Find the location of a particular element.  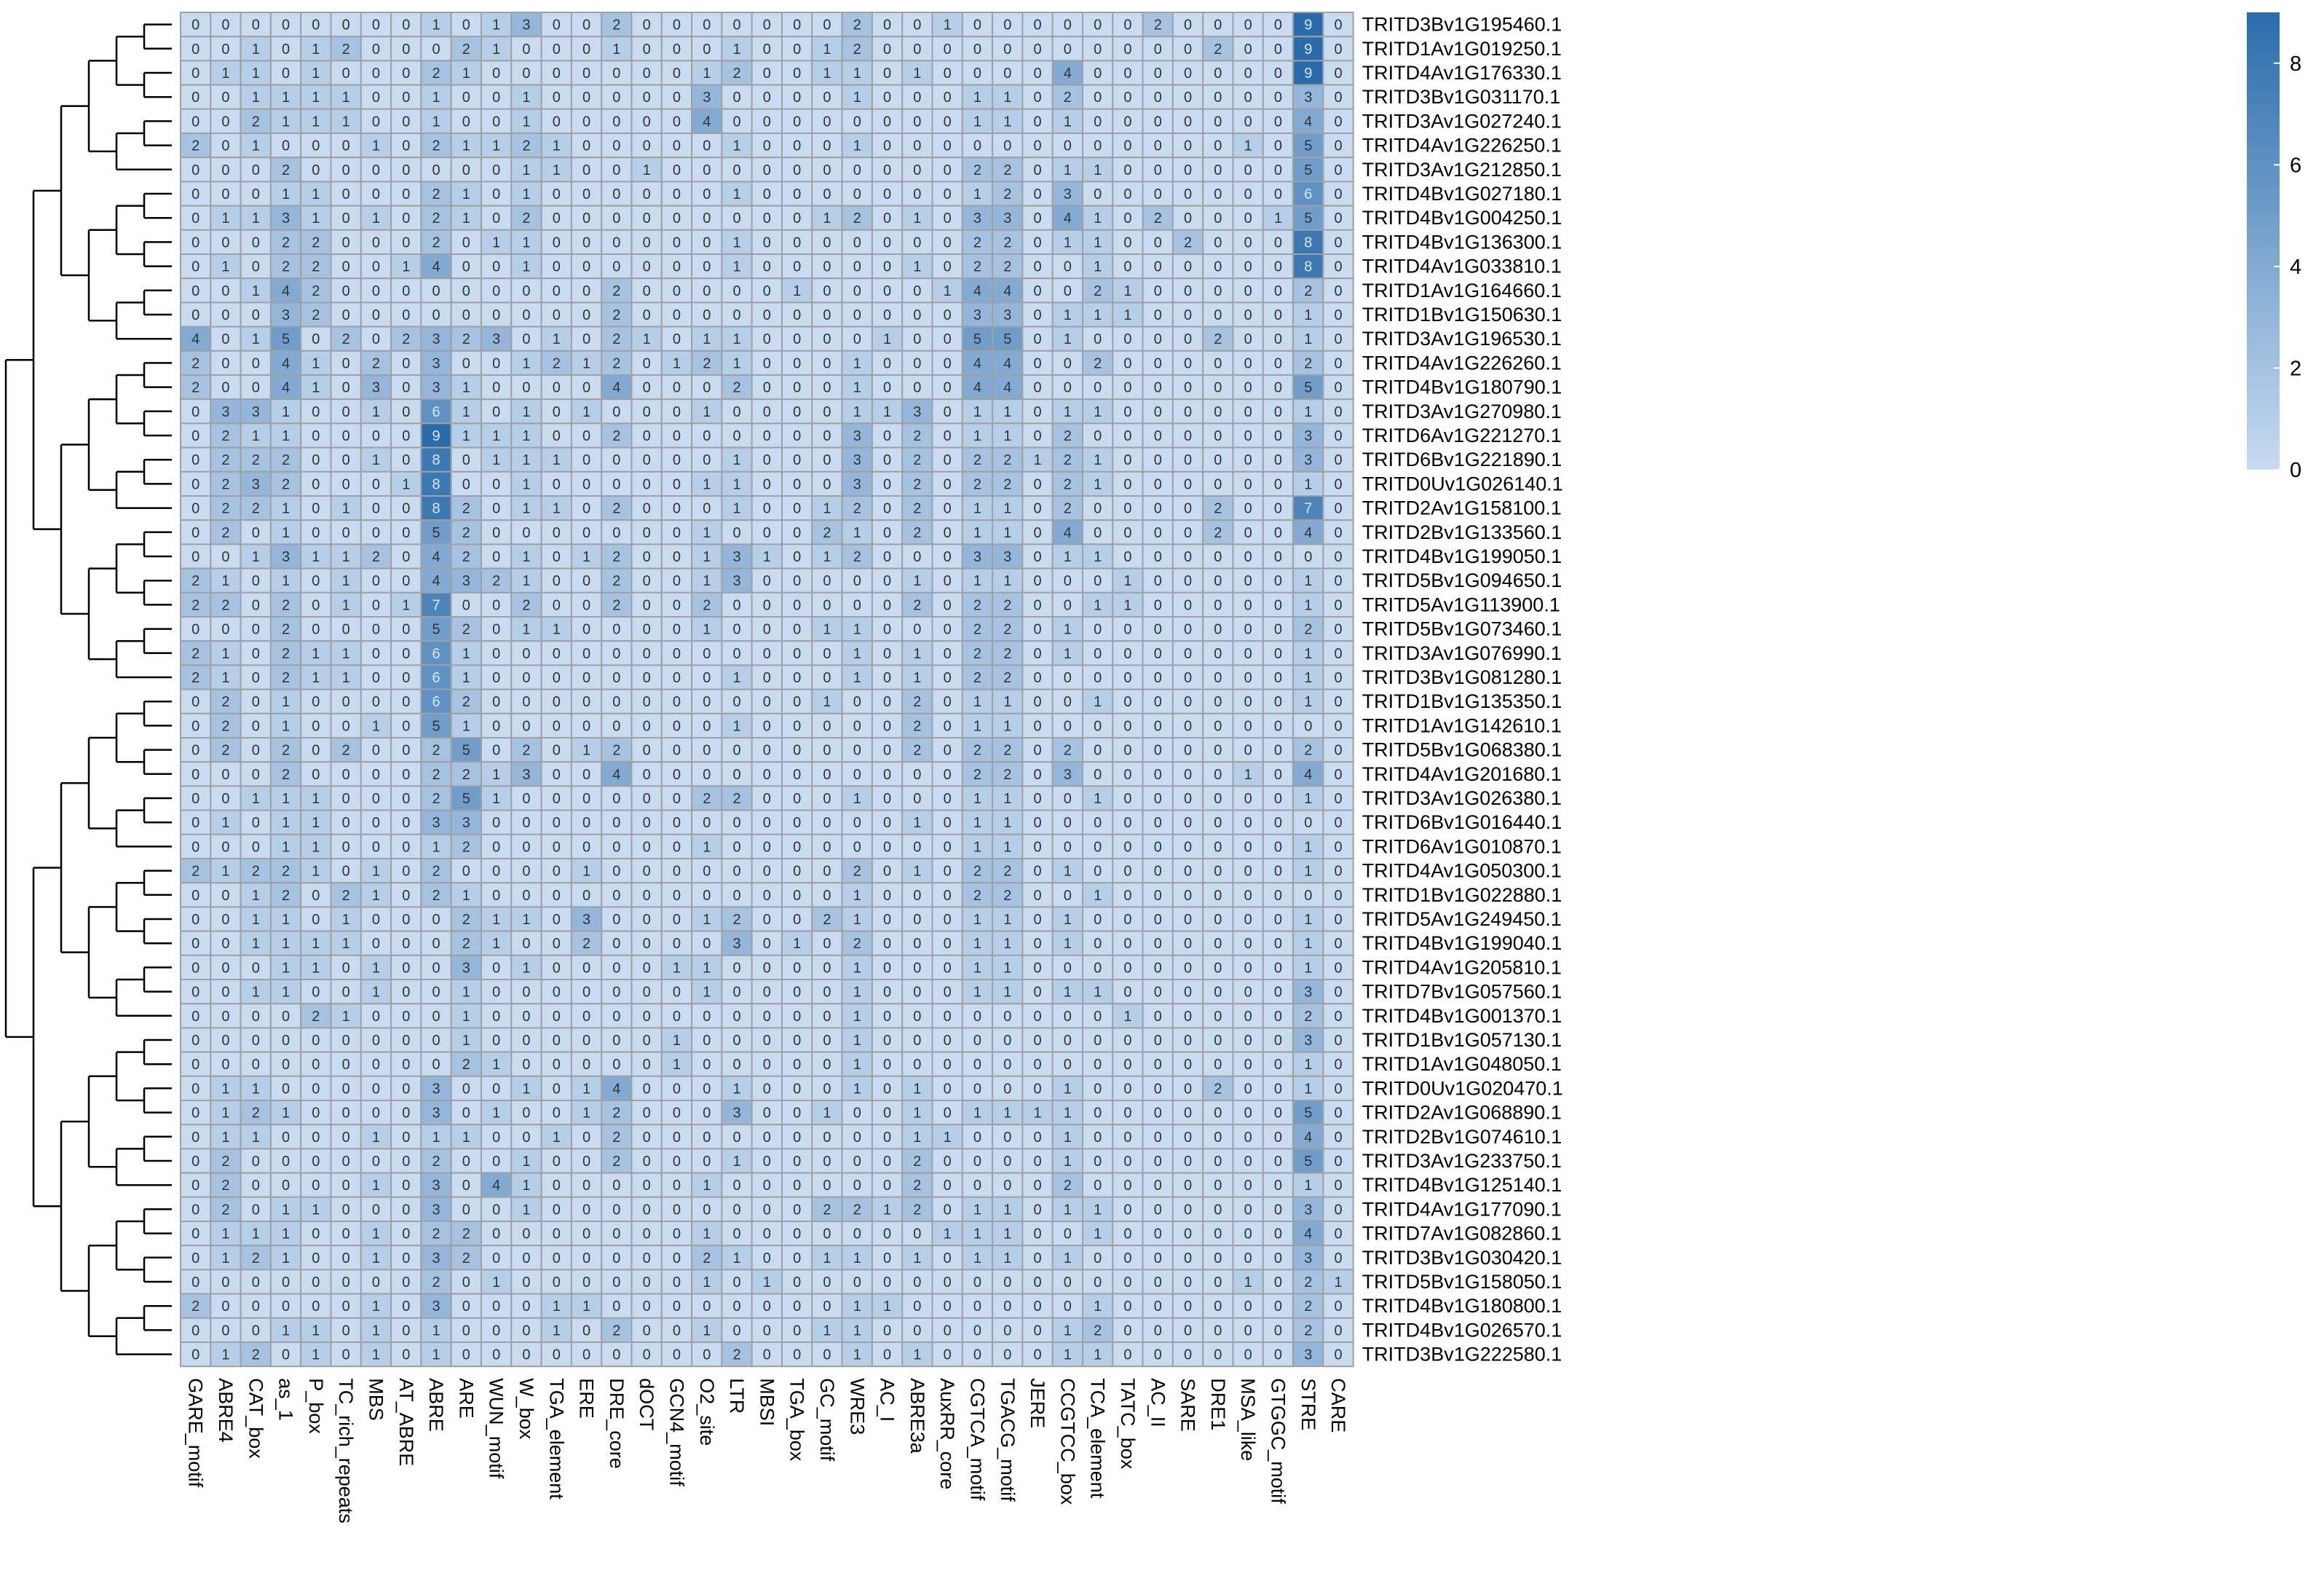

cell-value-label: 5 is located at coordinates (1308, 1162).